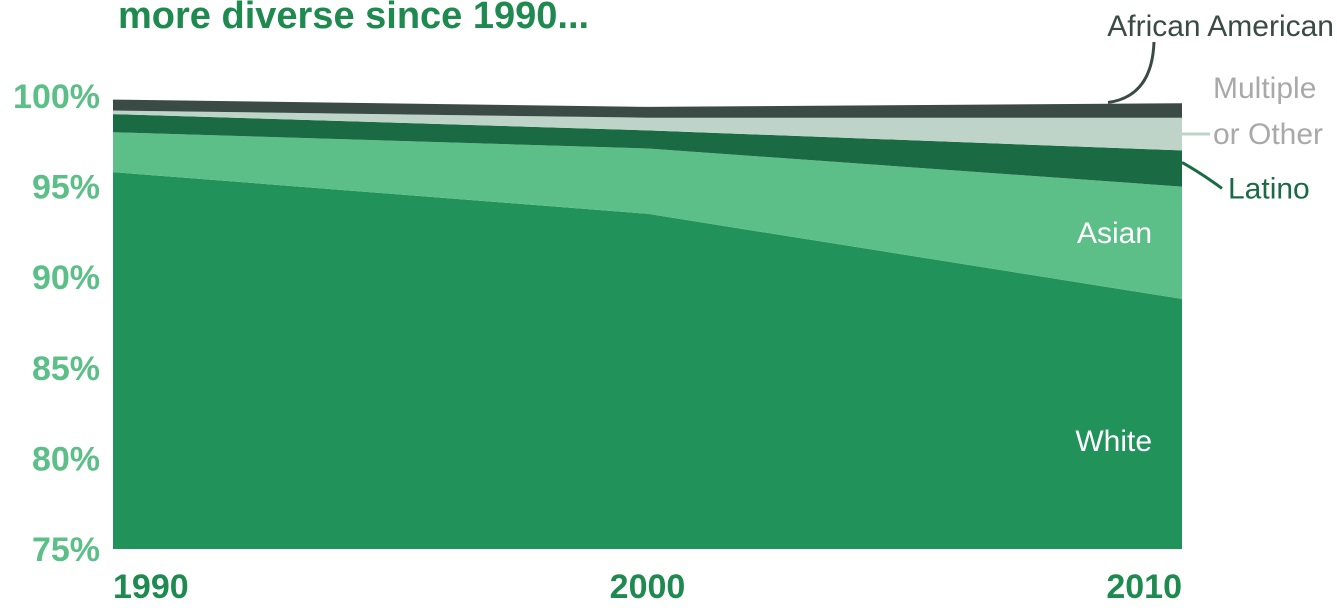 The width and height of the screenshot is (1337, 610). What do you see at coordinates (56, 97) in the screenshot?
I see `y-tick-label: 100%` at bounding box center [56, 97].